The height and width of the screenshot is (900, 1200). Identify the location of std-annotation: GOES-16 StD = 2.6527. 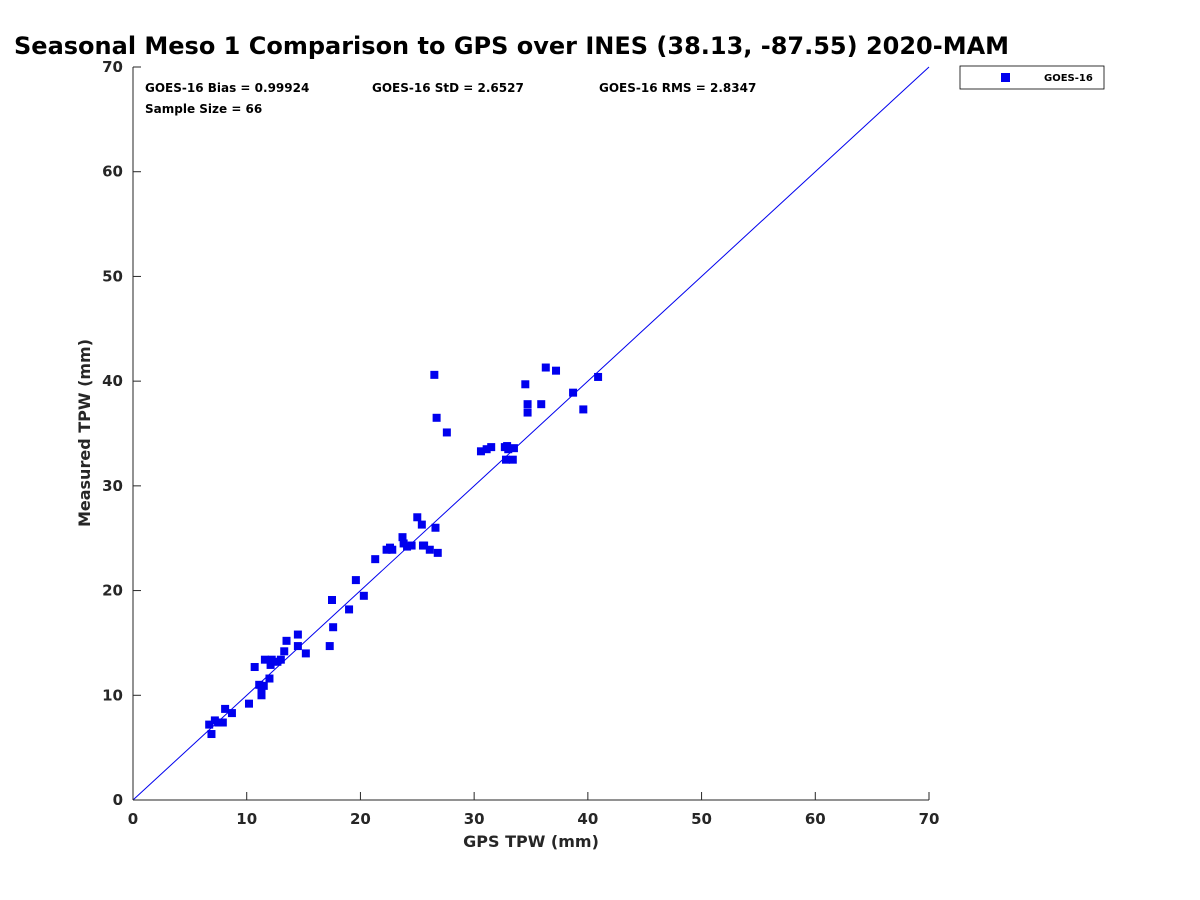
(448, 88).